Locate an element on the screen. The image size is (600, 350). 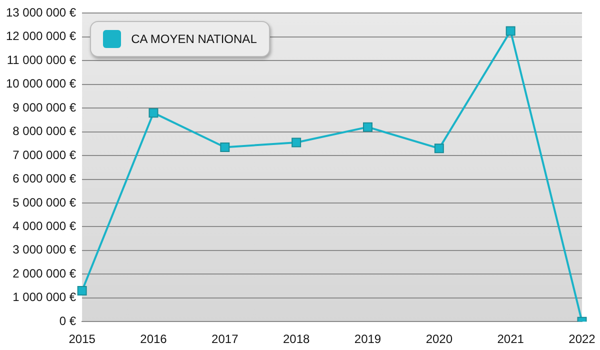
legend-label: CA MOYEN NATIONAL is located at coordinates (194, 39).